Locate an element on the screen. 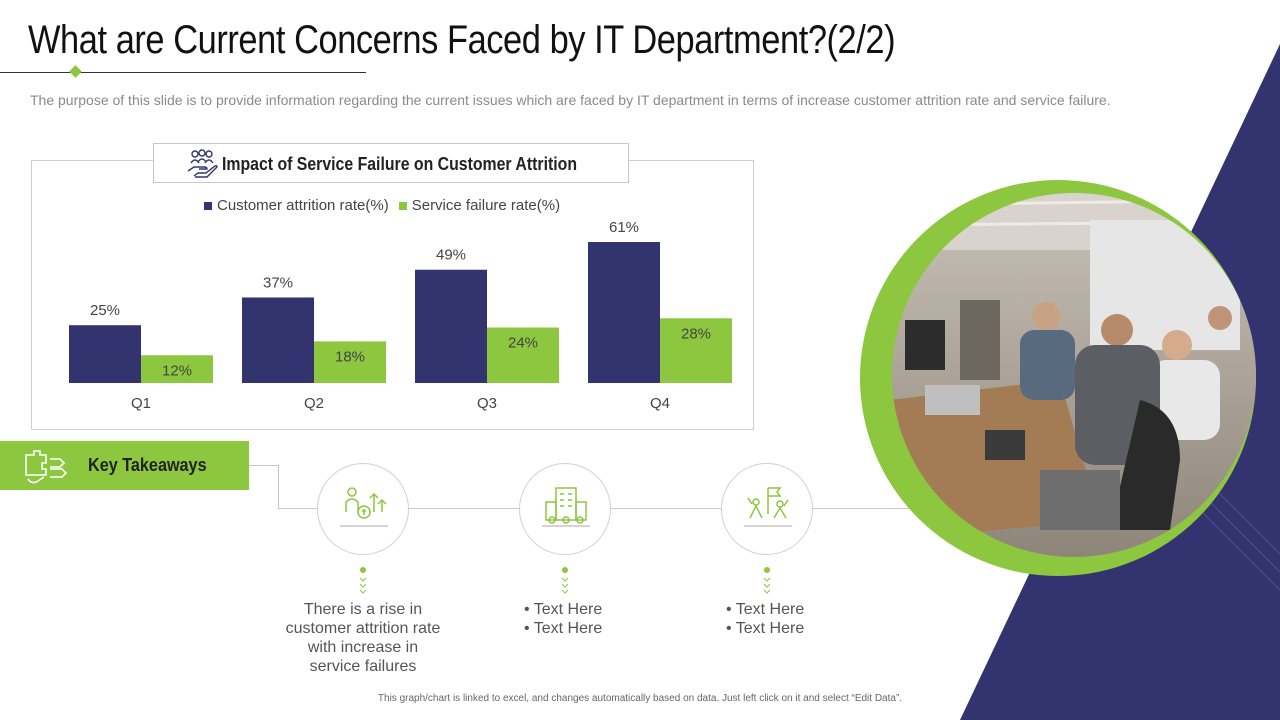  x-tick-label-q4: Q4 is located at coordinates (660, 403).